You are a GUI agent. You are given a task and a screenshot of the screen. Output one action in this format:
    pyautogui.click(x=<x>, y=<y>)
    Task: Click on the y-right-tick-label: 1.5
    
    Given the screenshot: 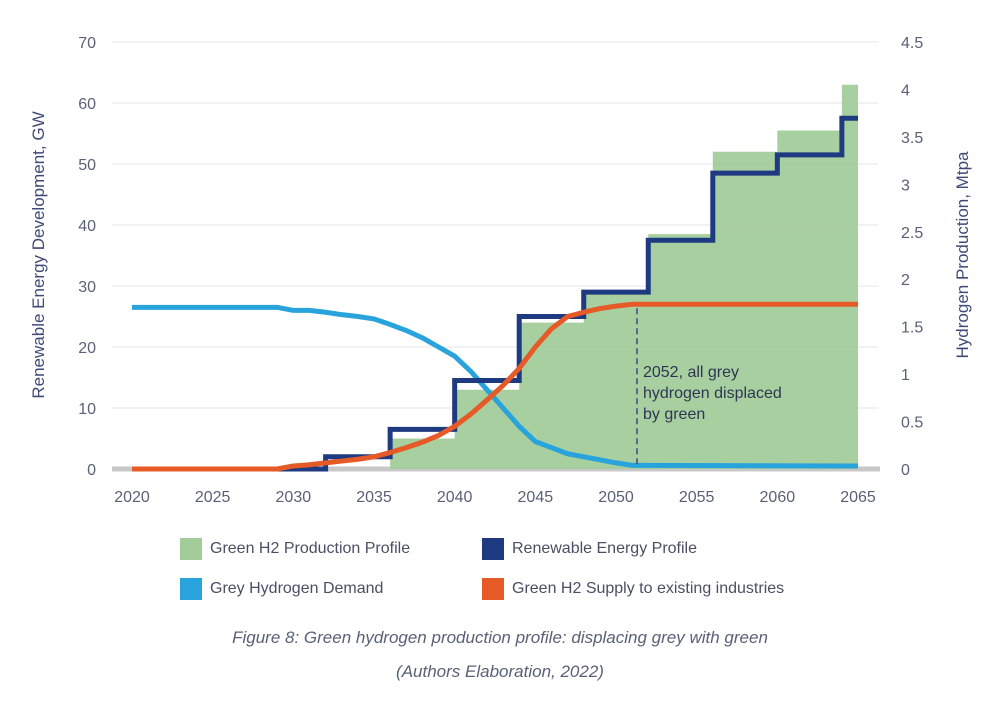 What is the action you would take?
    pyautogui.click(x=912, y=328)
    